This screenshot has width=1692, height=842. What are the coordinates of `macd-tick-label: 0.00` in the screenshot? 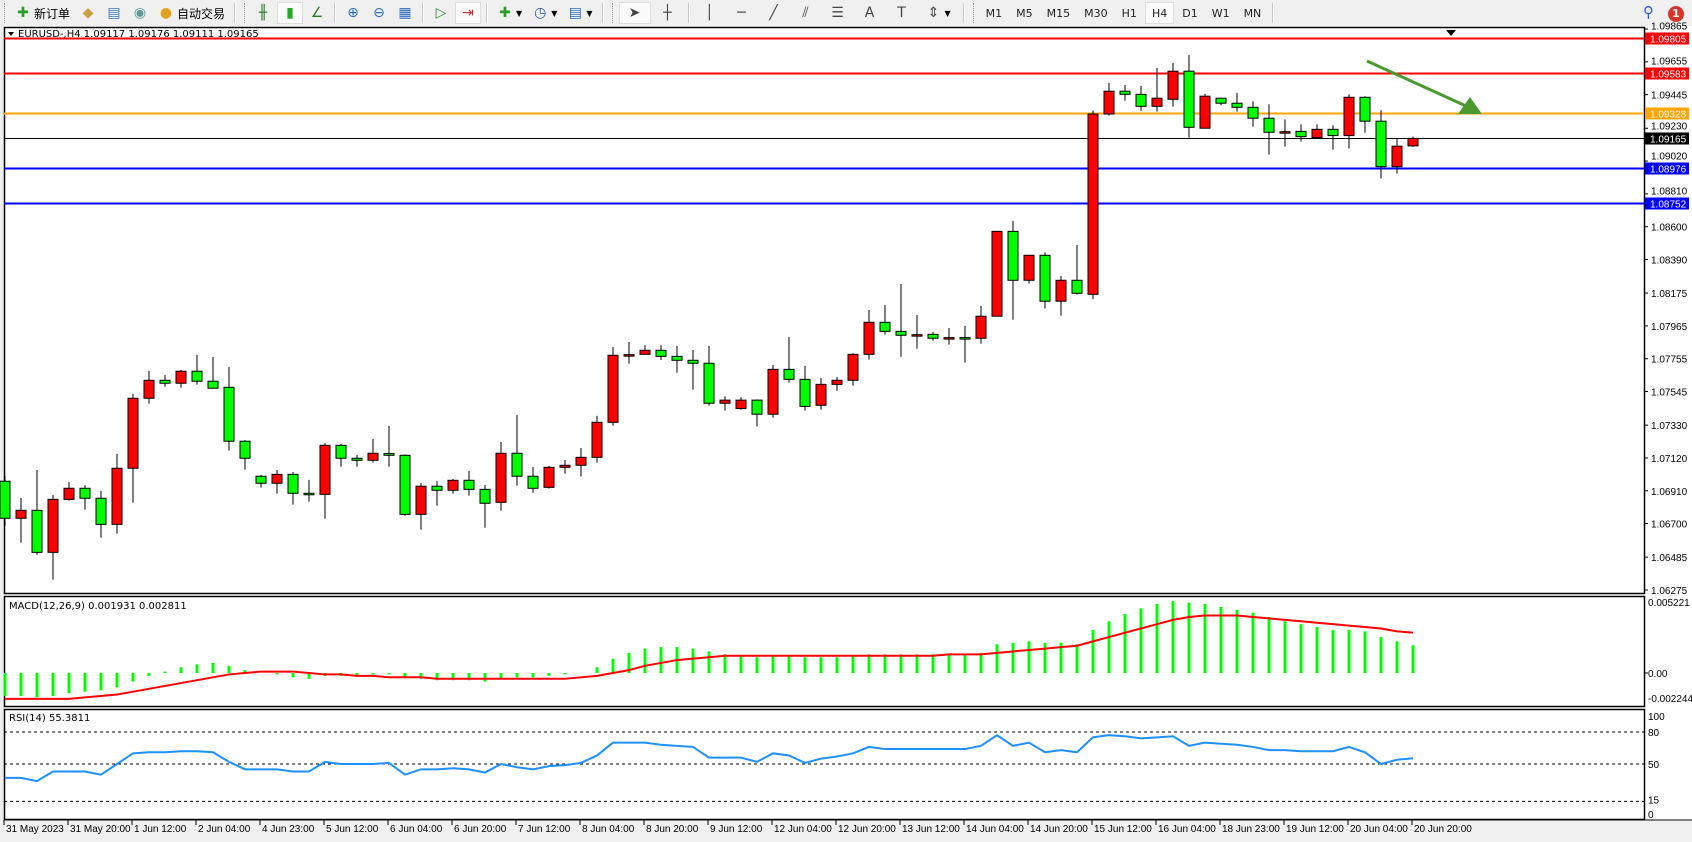 It's located at (1658, 674).